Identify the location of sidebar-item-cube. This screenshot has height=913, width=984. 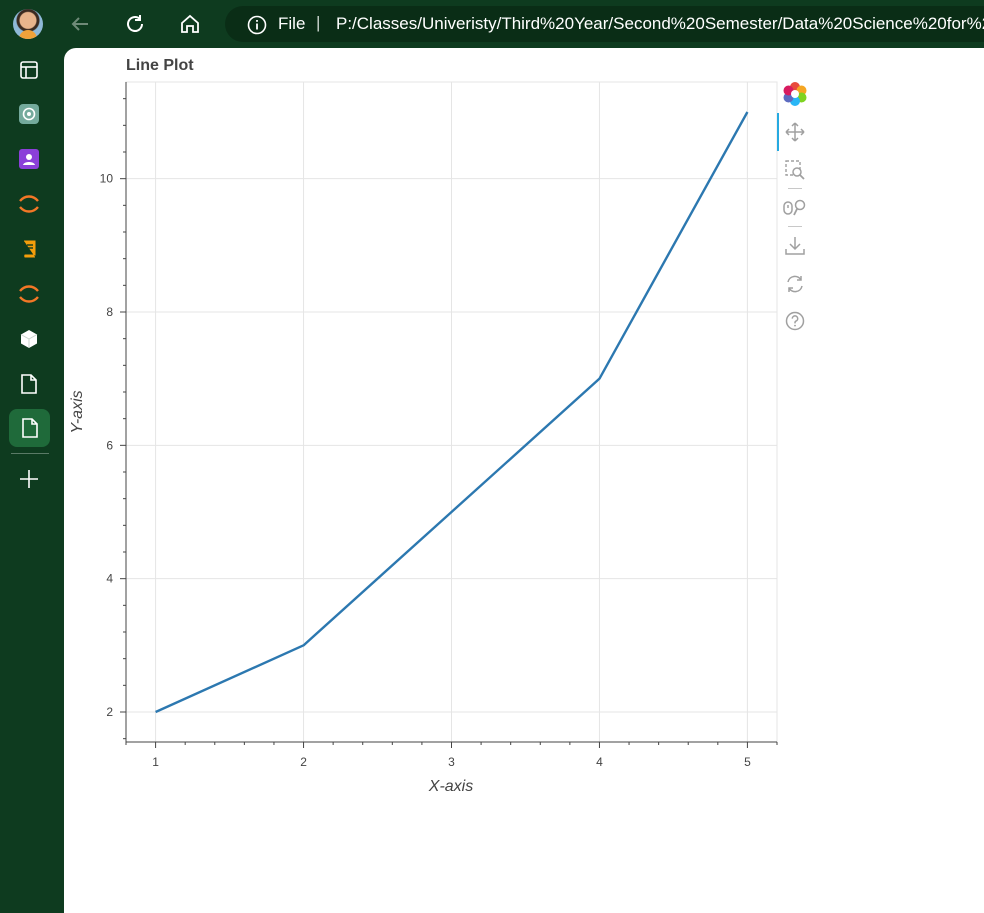
(29, 339).